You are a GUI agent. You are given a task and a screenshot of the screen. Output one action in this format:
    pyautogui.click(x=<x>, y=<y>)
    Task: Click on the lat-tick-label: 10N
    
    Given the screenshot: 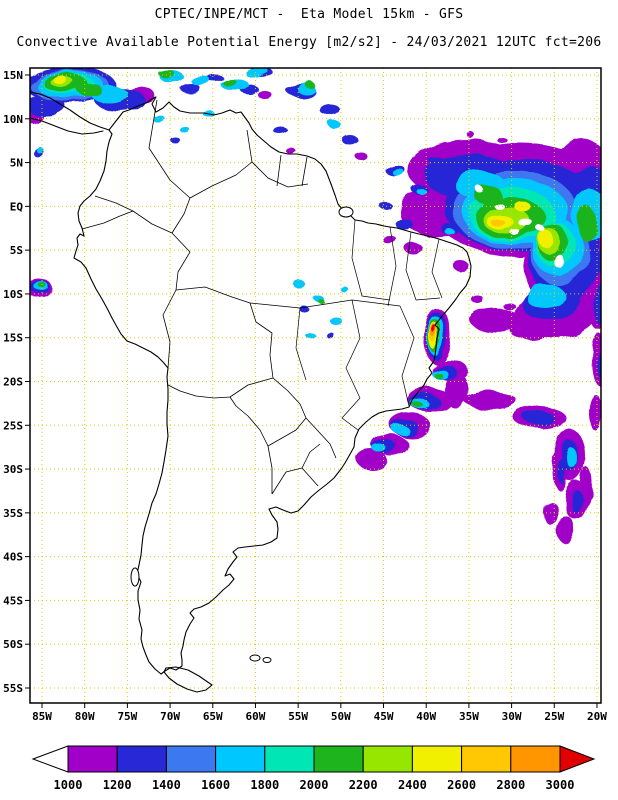 What is the action you would take?
    pyautogui.click(x=13, y=119)
    